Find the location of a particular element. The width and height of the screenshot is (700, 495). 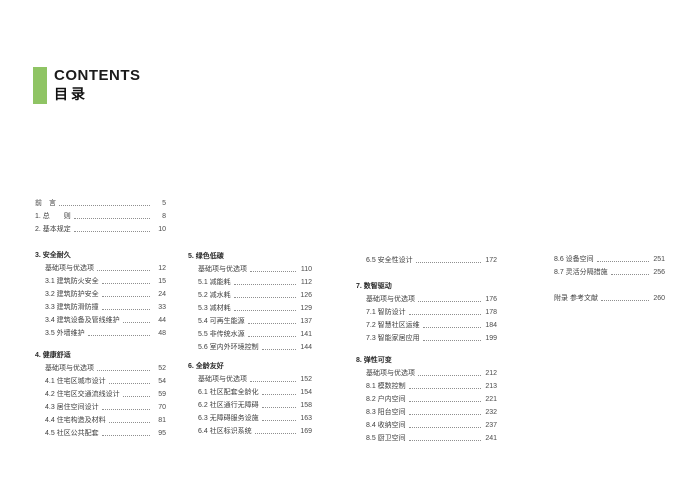

toc-entry-page: 241 is located at coordinates (491, 438).